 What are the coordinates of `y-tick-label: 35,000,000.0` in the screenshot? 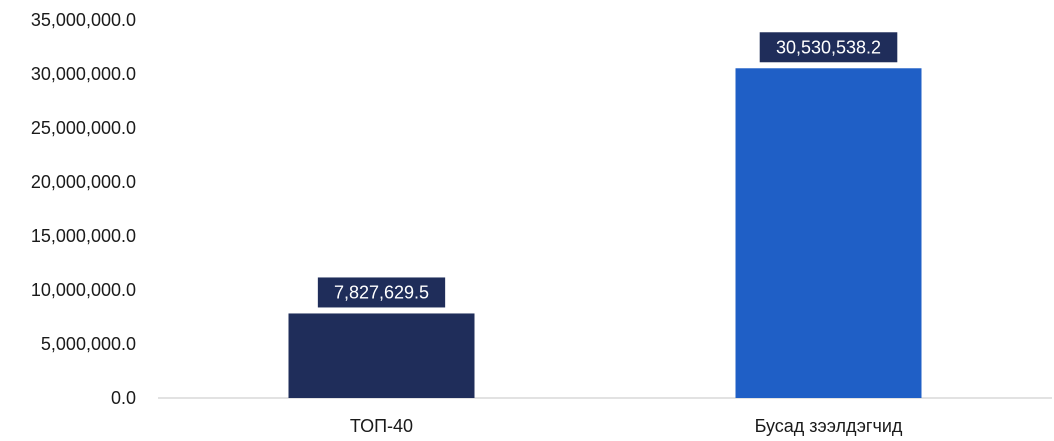 It's located at (83, 20).